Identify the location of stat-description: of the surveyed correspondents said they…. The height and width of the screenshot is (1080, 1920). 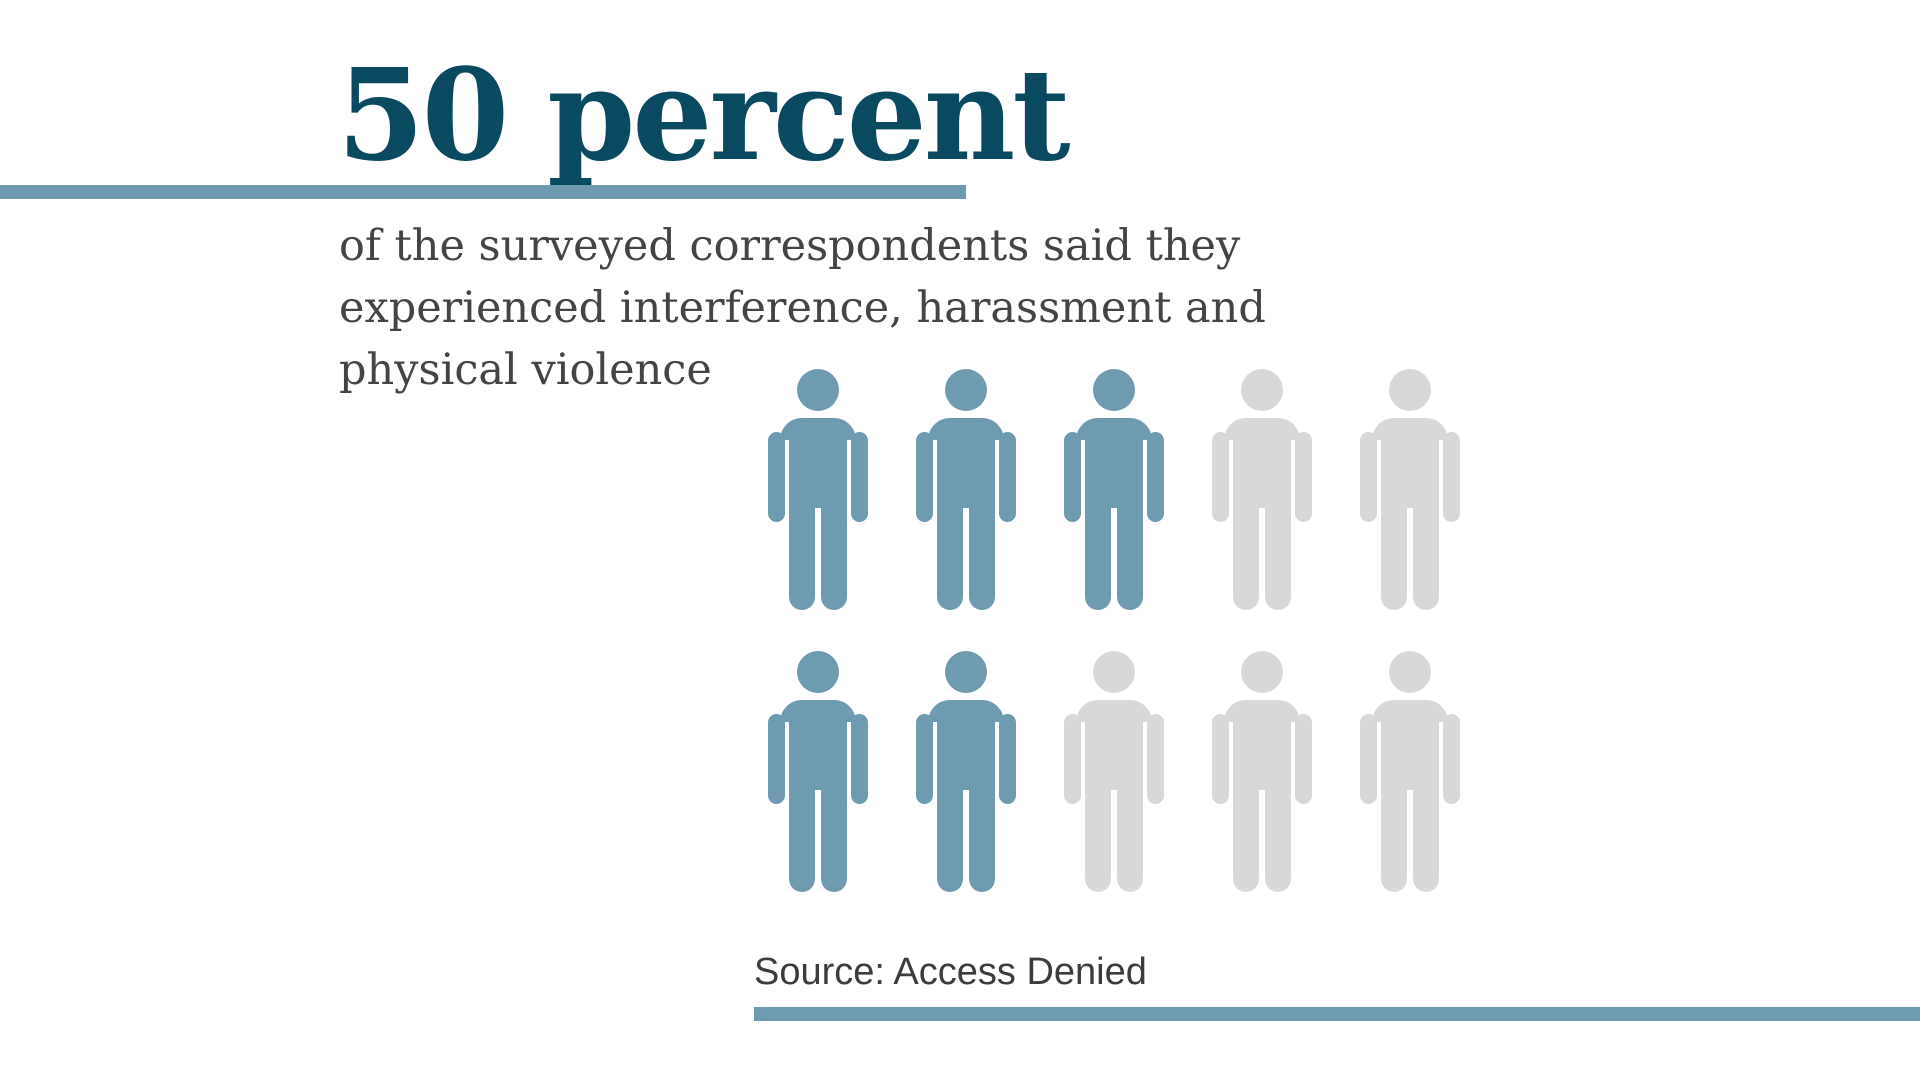
(802, 308).